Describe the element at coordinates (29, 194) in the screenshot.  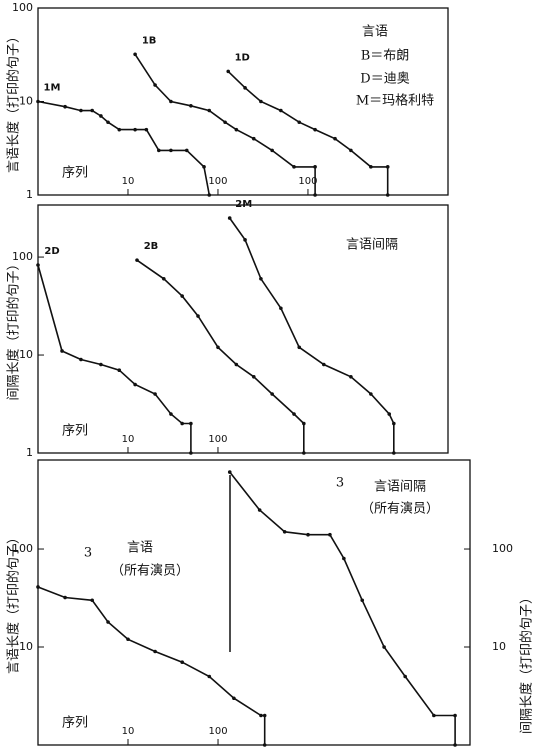
I see `y-tick-label: 1` at that location.